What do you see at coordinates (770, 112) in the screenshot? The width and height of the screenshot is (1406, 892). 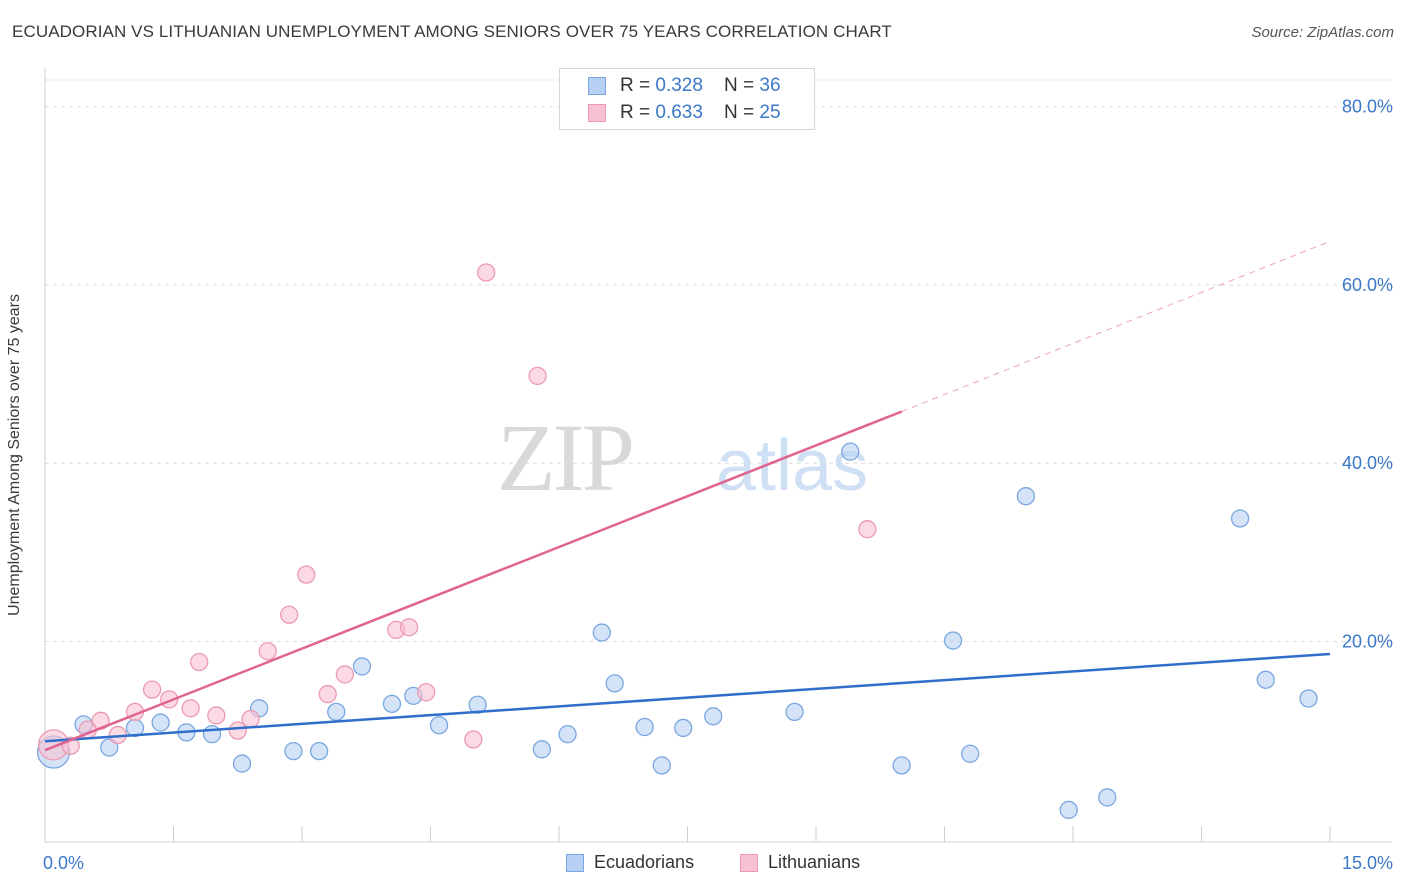 I see `legend-n-value: 25` at bounding box center [770, 112].